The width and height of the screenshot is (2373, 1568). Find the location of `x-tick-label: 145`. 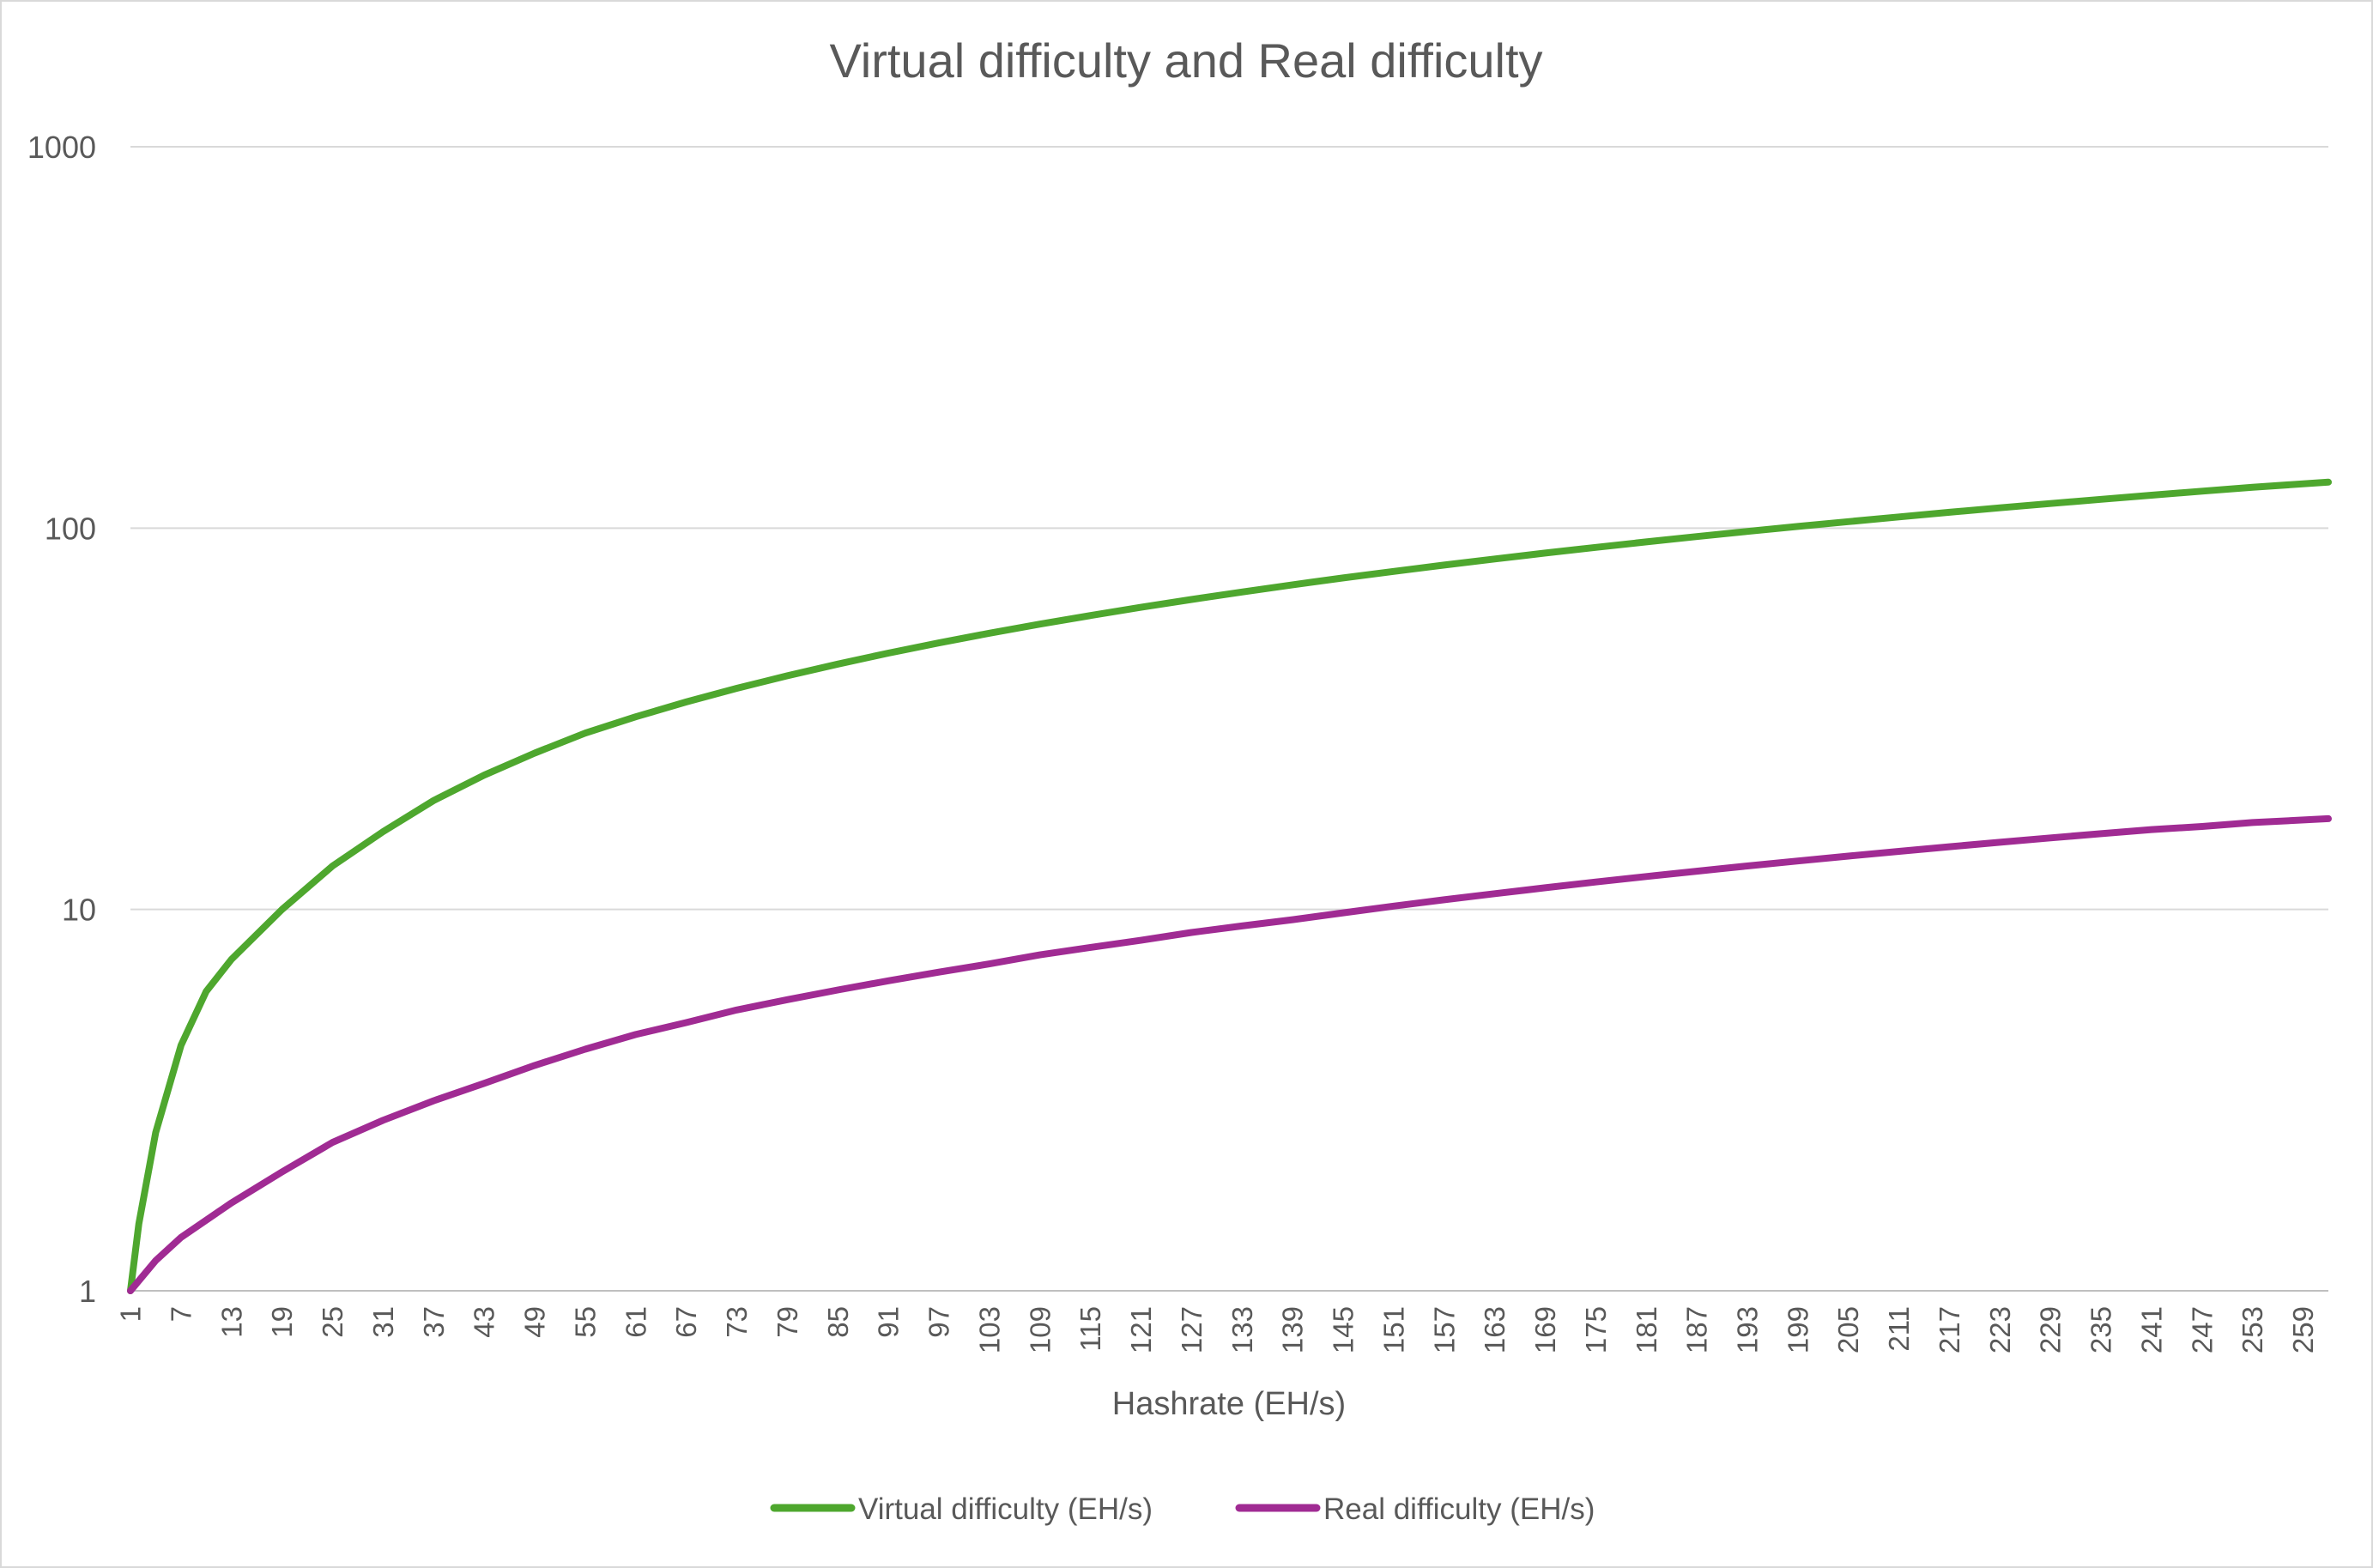

x-tick-label: 145 is located at coordinates (1343, 1329).